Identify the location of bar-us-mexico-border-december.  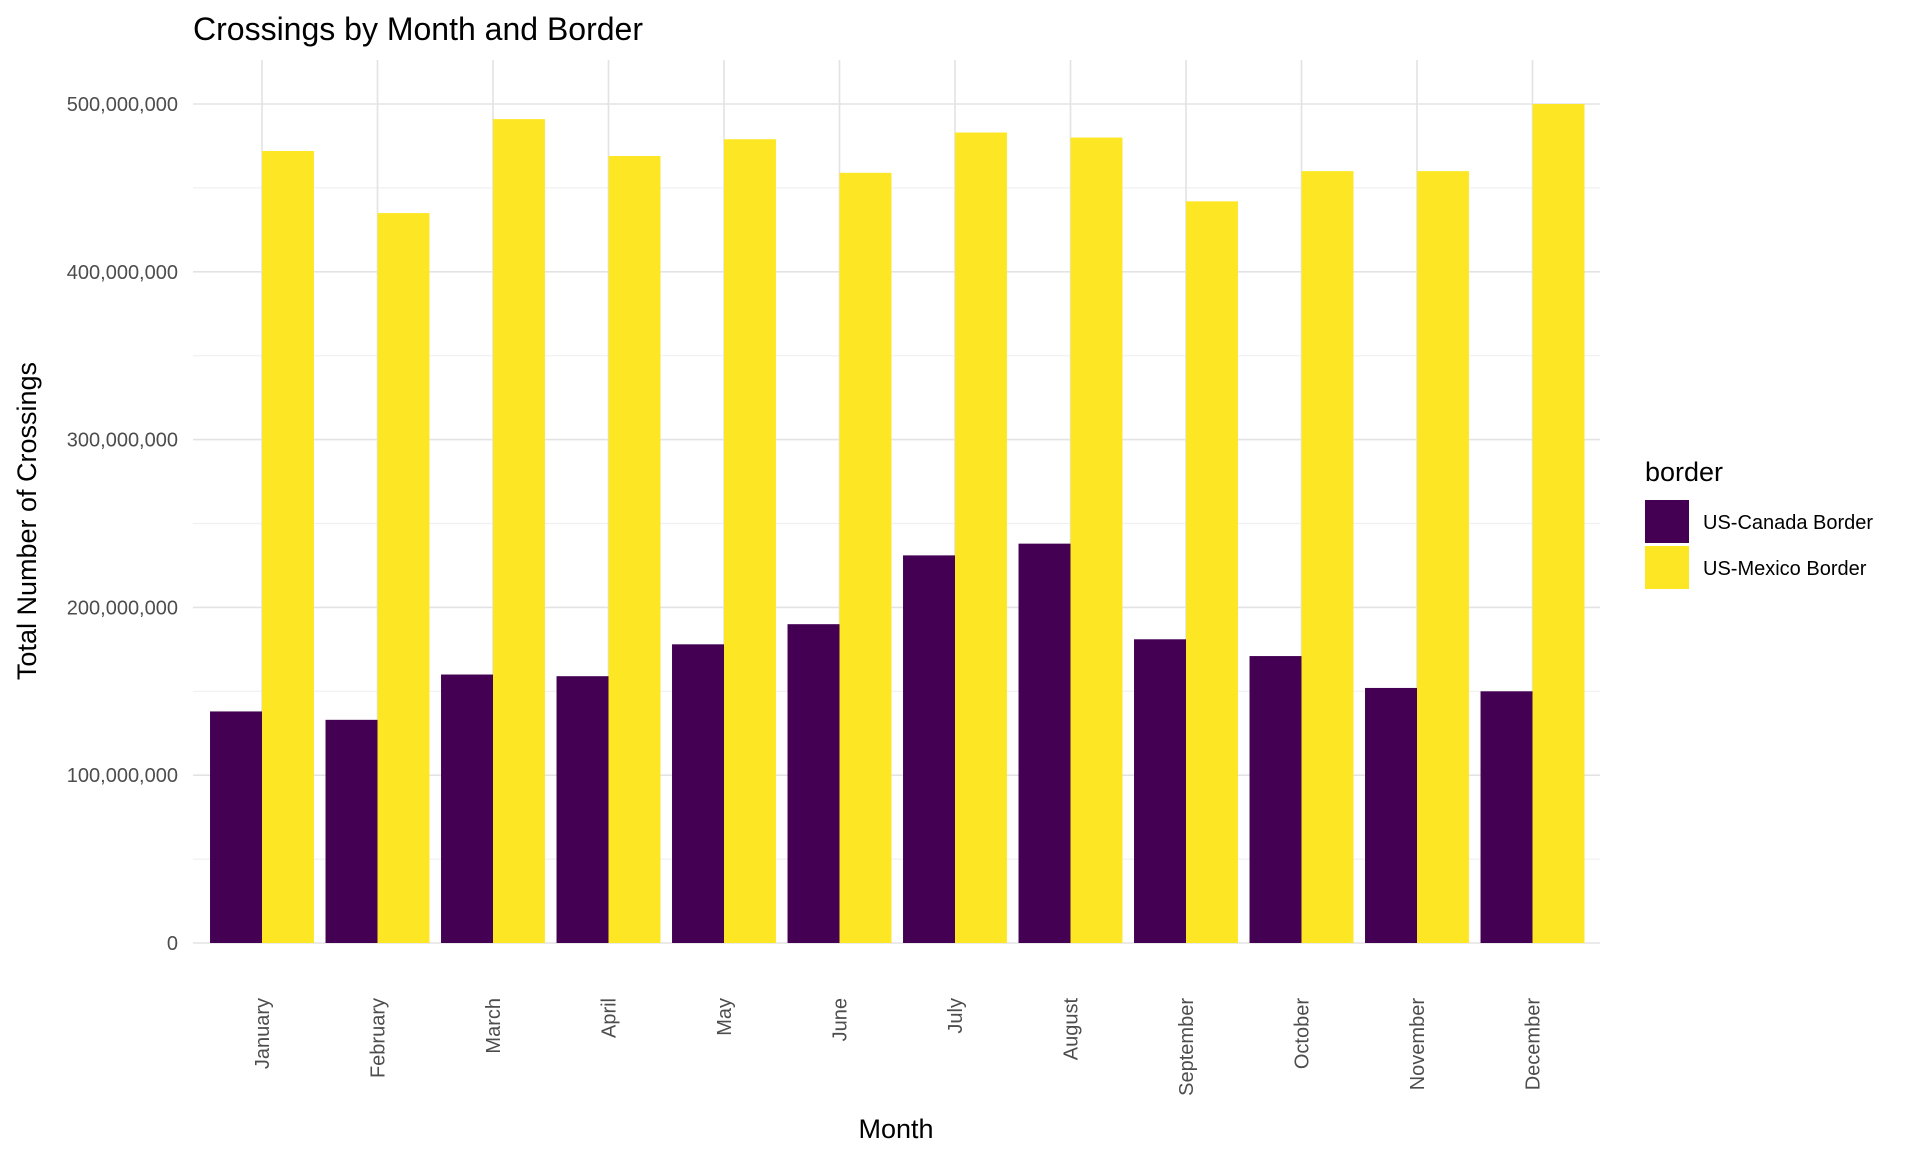
(1558, 523).